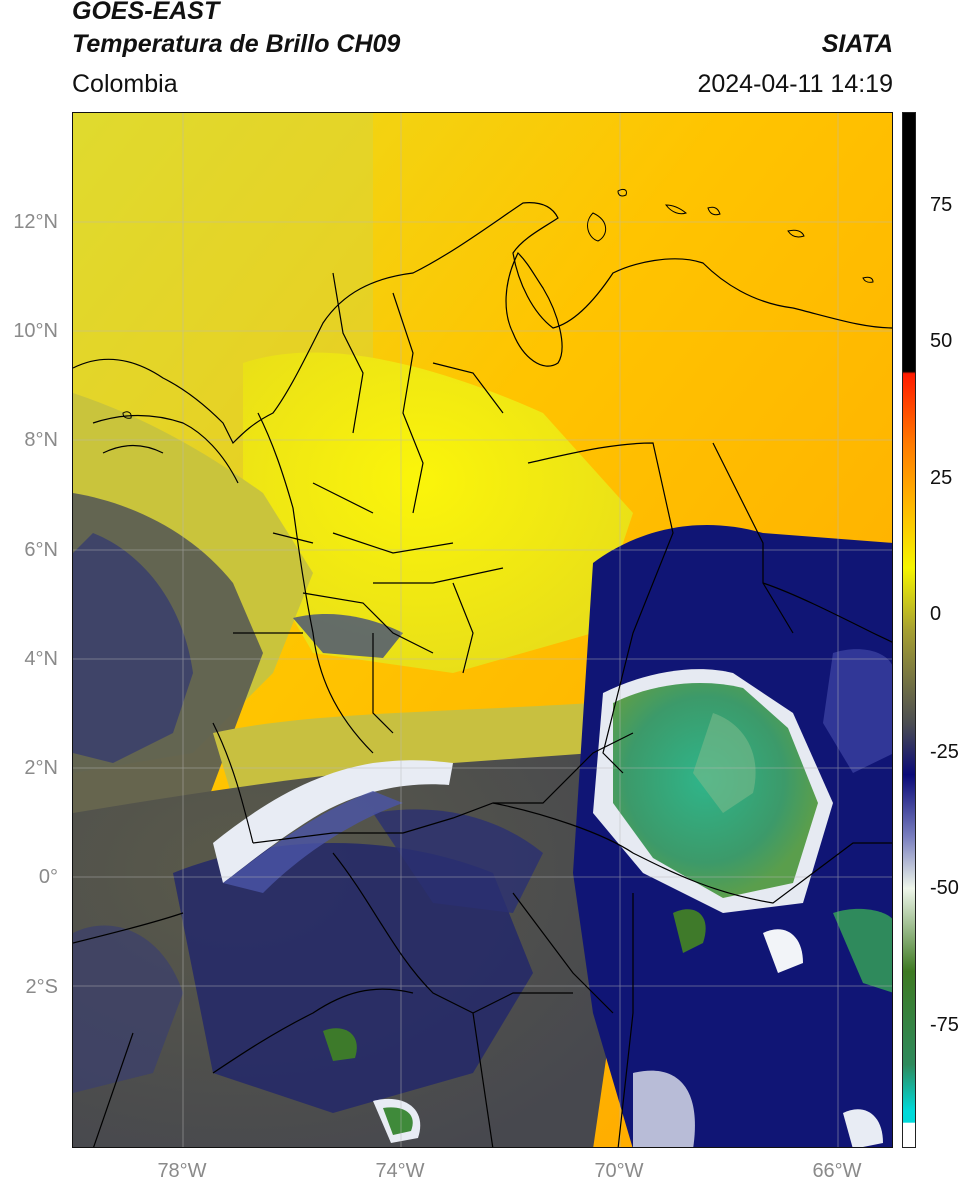 This screenshot has width=966, height=1190. I want to click on colorbar, so click(909, 630).